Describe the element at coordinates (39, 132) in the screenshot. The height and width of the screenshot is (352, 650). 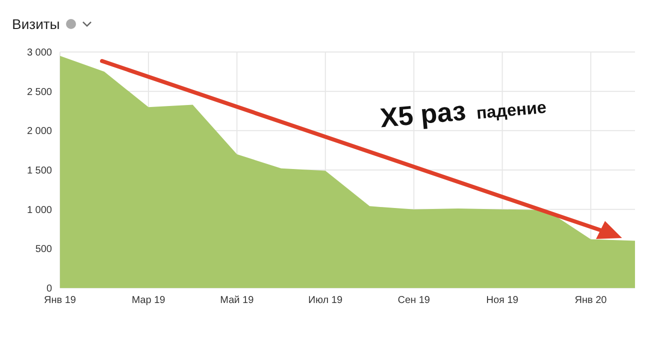
I see `y-tick-label: 2 000` at that location.